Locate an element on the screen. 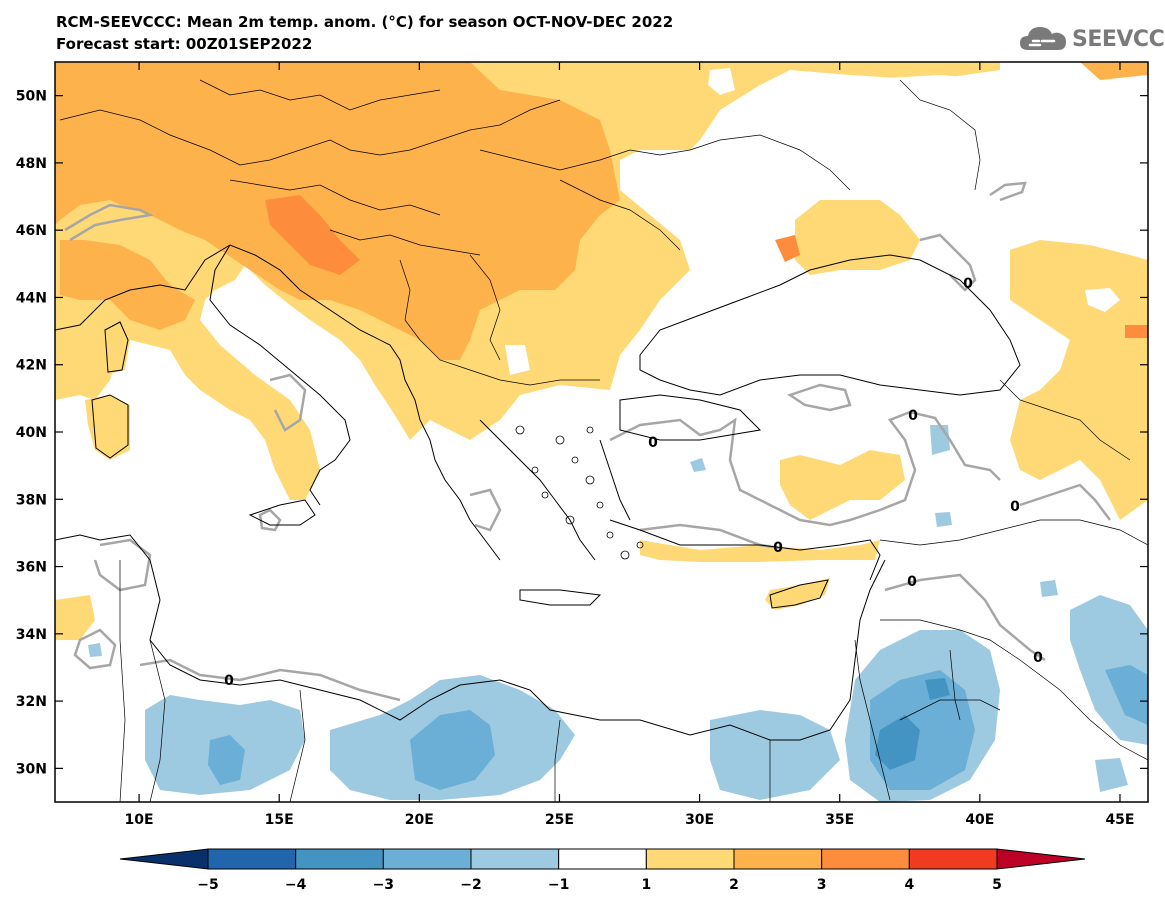 This screenshot has height=907, width=1165. colorbar-tick-label: −1 is located at coordinates (558, 885).